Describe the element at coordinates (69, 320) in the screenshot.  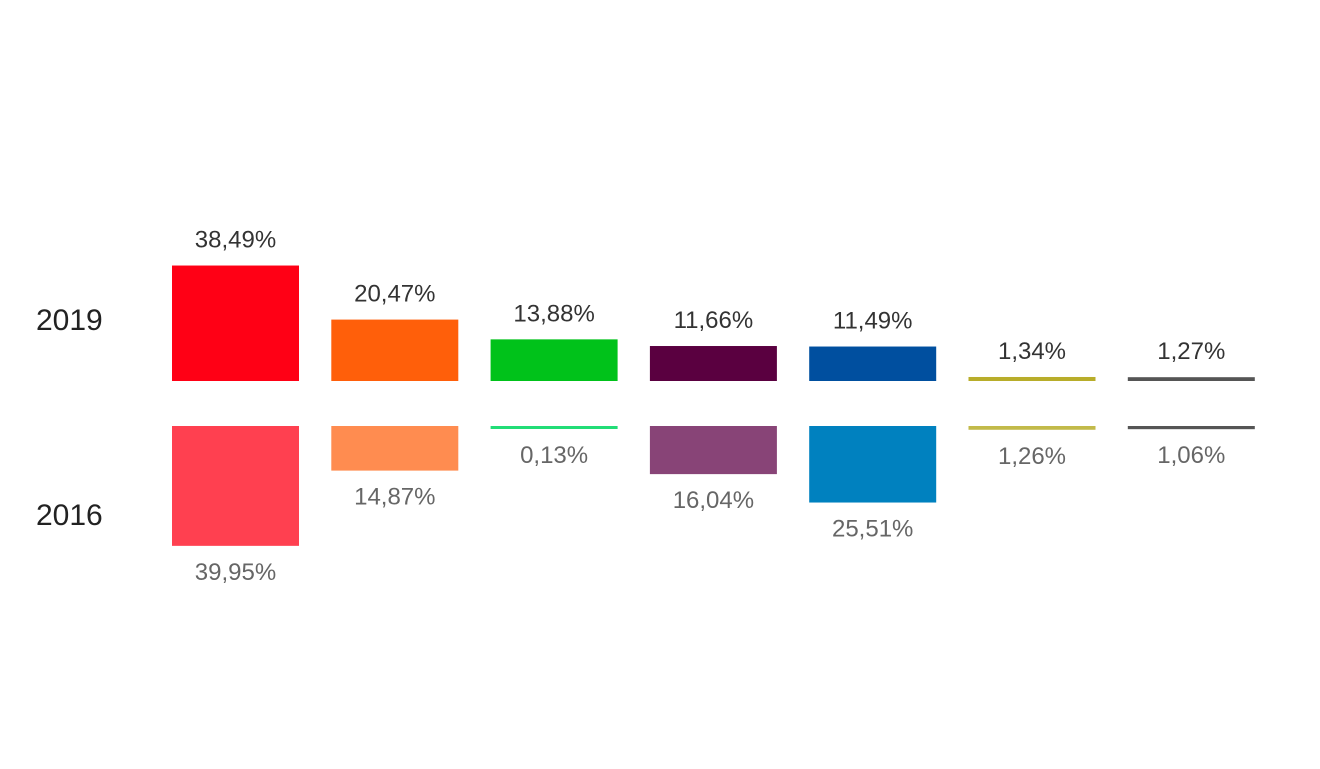
I see `row-label-2019: 2019` at that location.